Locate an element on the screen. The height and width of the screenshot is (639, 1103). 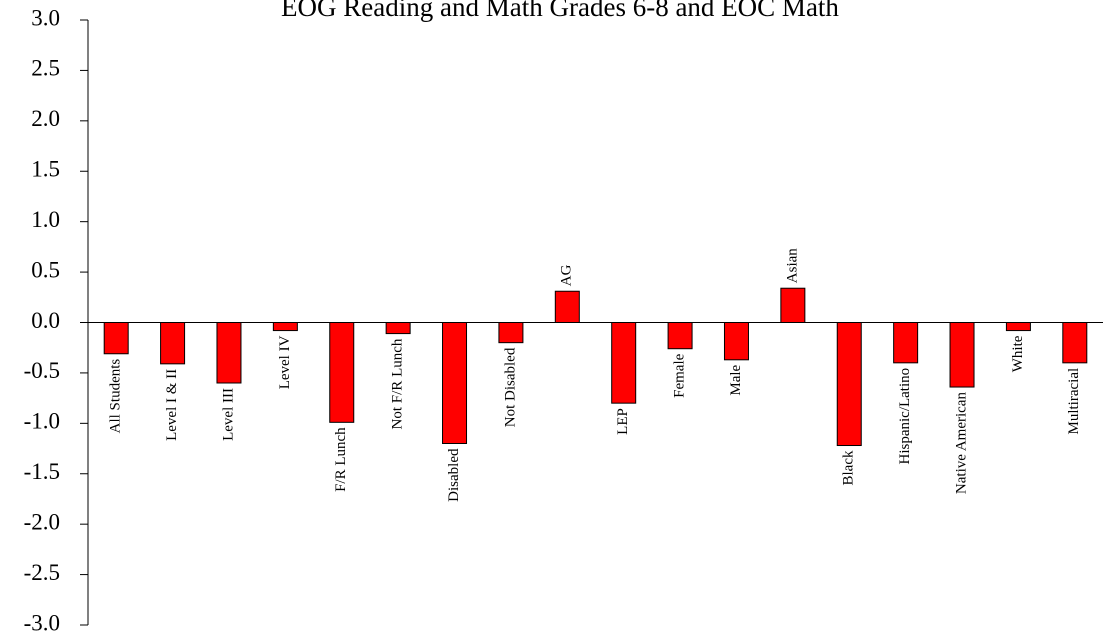
y-tick-label: -1.0 is located at coordinates (42, 421).